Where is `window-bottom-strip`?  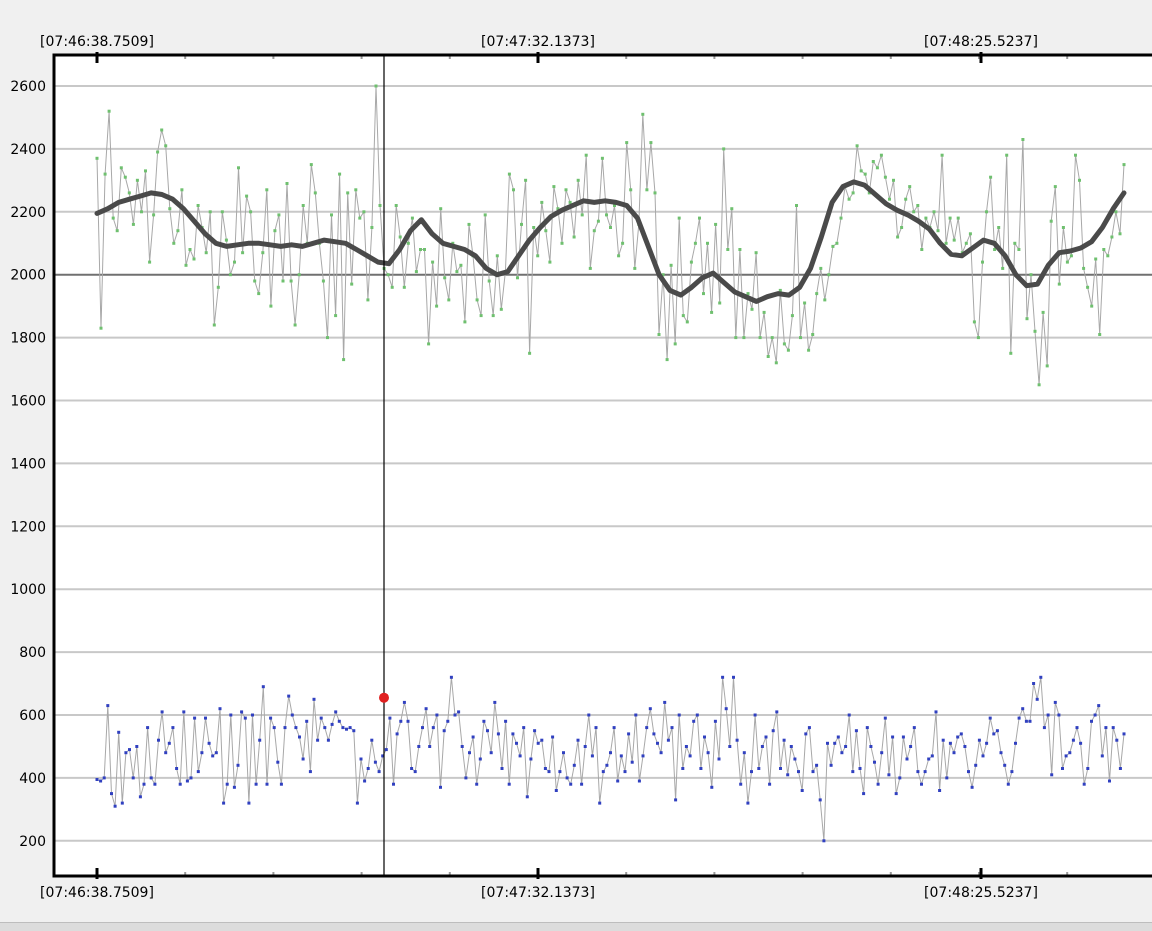
window-bottom-strip is located at coordinates (576, 926).